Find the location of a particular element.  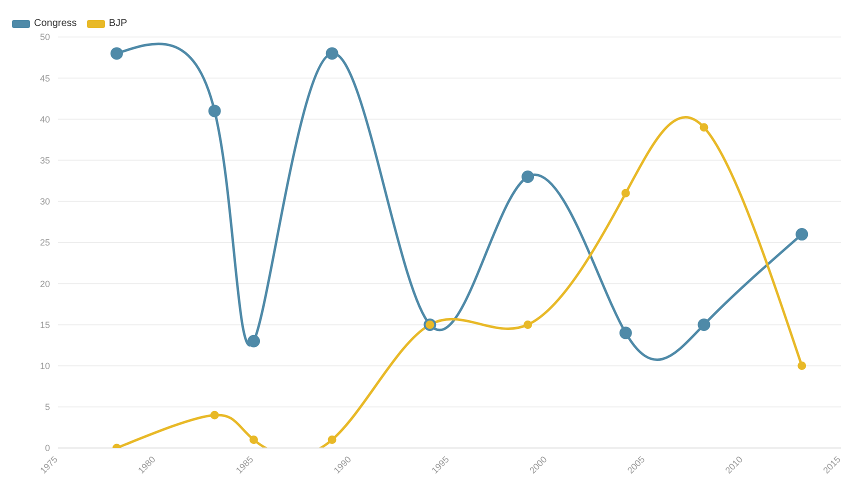

y-tick-label: 15 is located at coordinates (45, 325).